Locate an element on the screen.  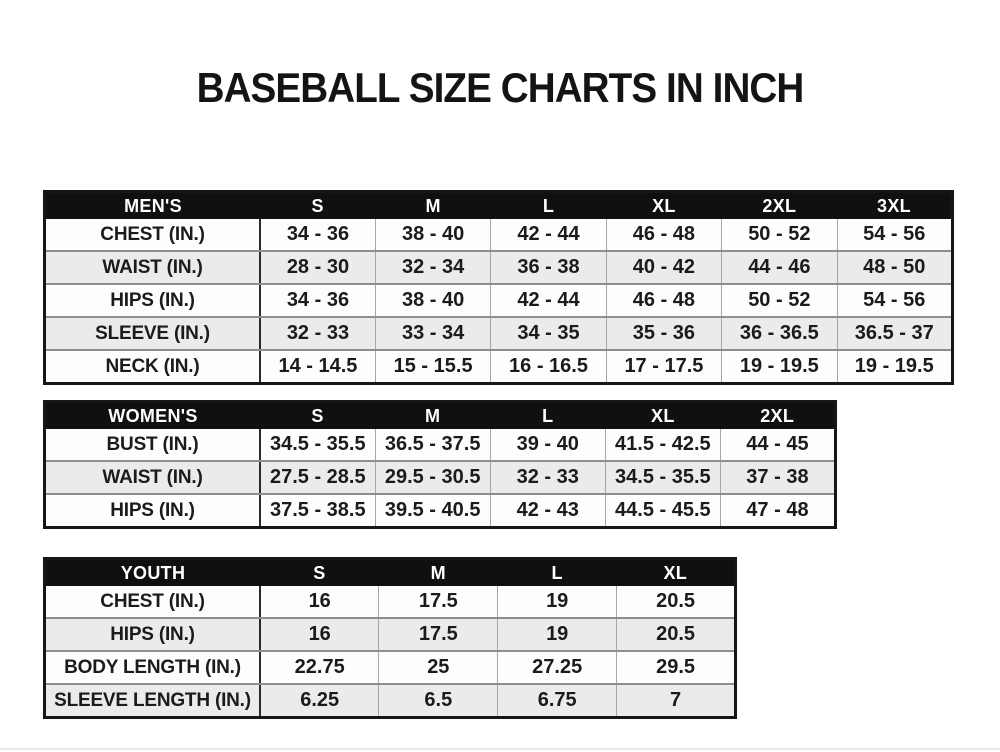
table-row: HIPS (IN.) 16 17.5 19 20.5 is located at coordinates (389, 635).